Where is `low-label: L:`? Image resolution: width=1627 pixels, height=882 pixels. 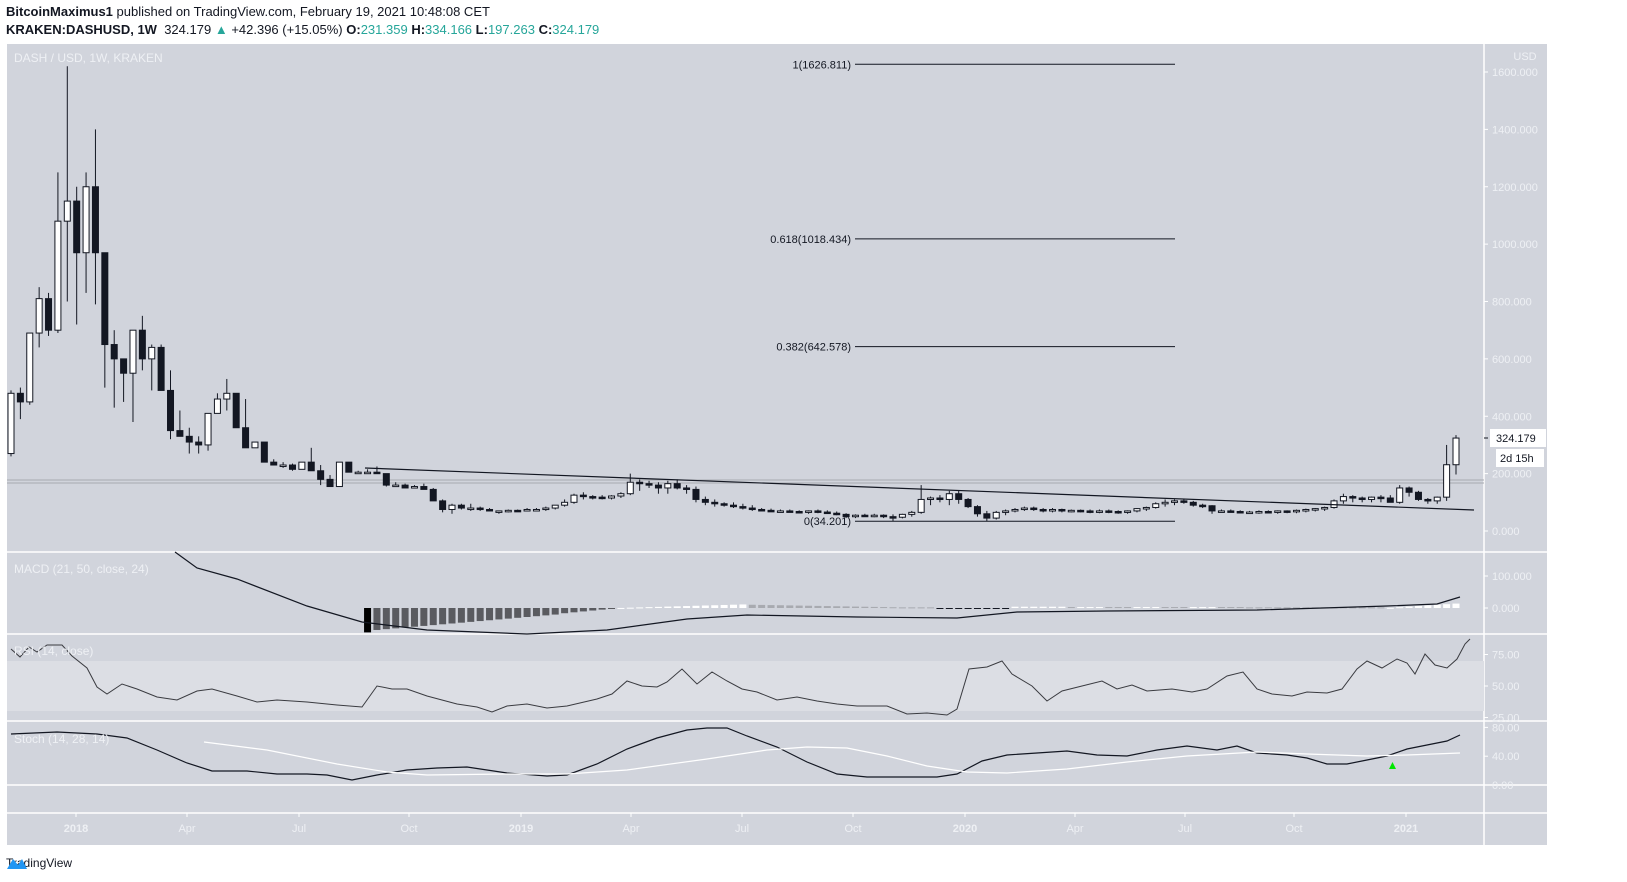 low-label: L: is located at coordinates (481, 29).